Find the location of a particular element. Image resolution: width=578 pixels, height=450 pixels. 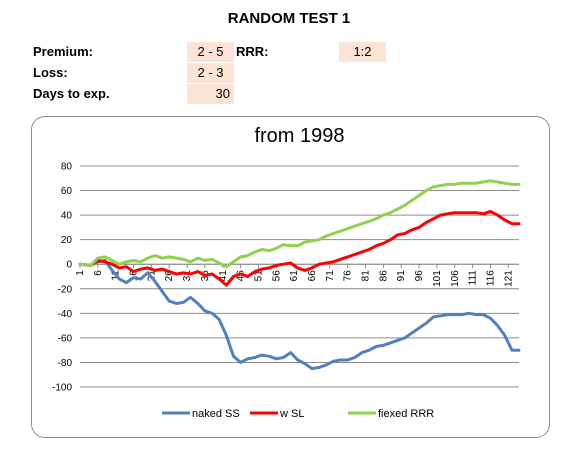

x-tick-label: 111 is located at coordinates (473, 278).